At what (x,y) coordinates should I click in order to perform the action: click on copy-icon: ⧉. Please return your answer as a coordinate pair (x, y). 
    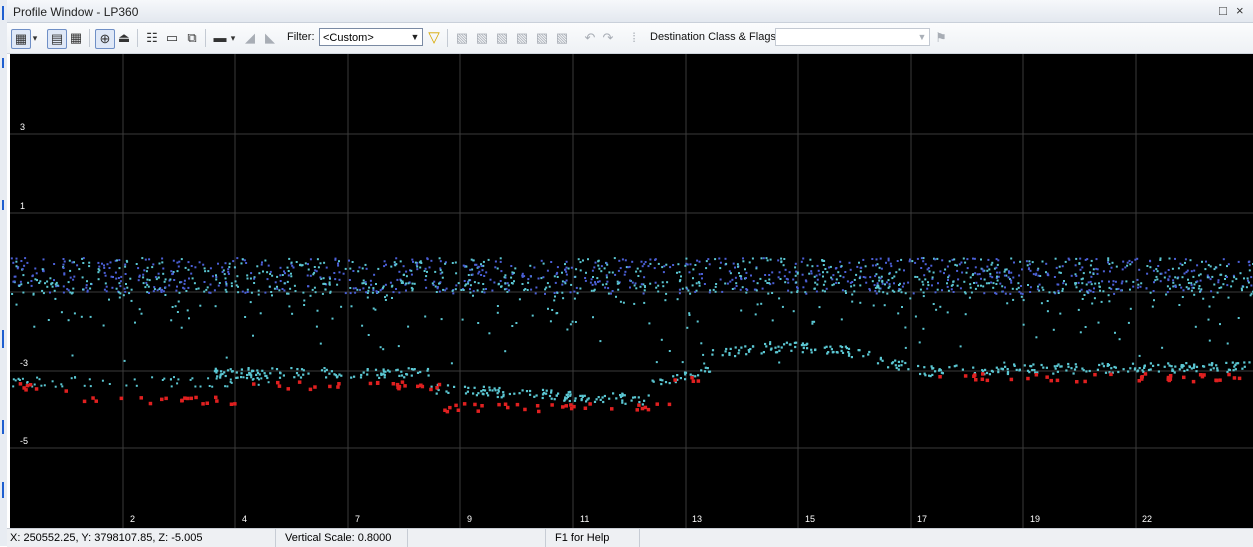
    Looking at the image, I should click on (192, 37).